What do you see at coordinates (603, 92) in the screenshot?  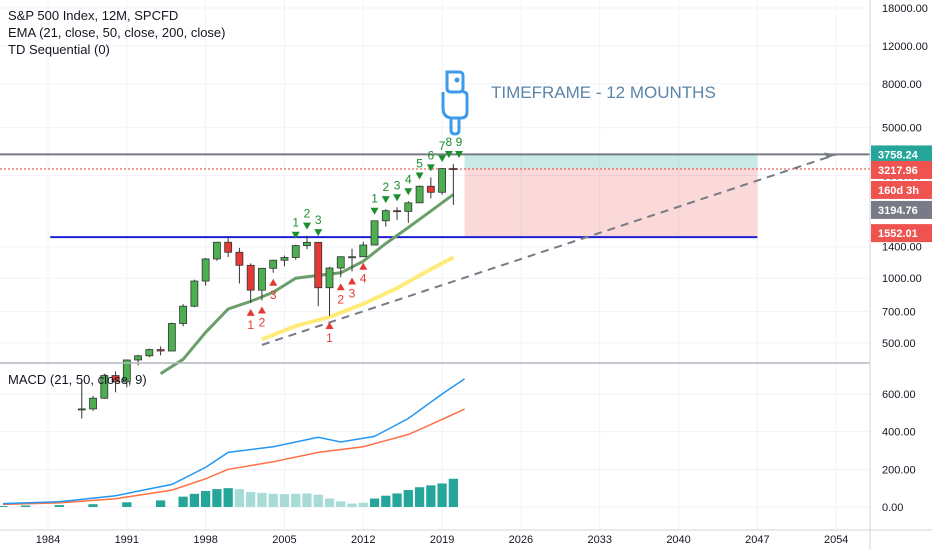 I see `annotation-text: TIMEFRAME - 12 MOUNTHS` at bounding box center [603, 92].